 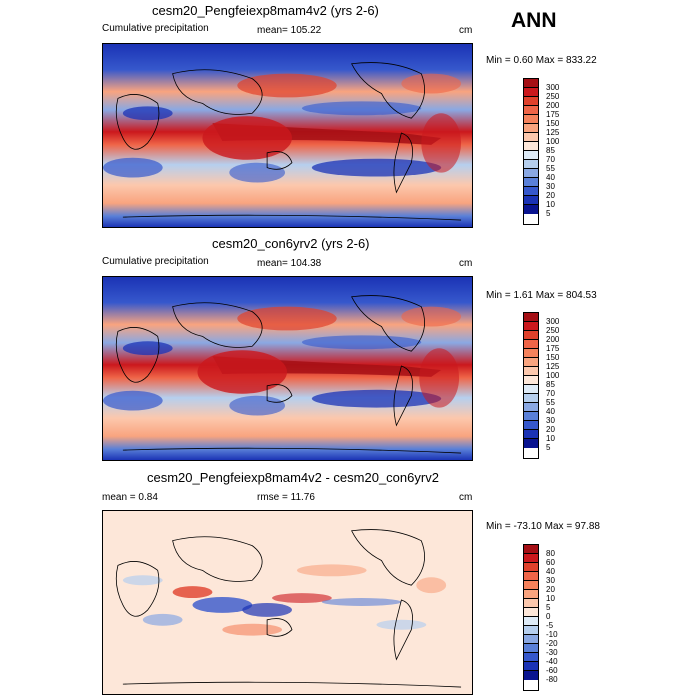 I want to click on panel-2-colorbar-labels: 300 250 200 175 150 125 100 85 70 55 40 30 20 10 5, so click(x=552, y=384).